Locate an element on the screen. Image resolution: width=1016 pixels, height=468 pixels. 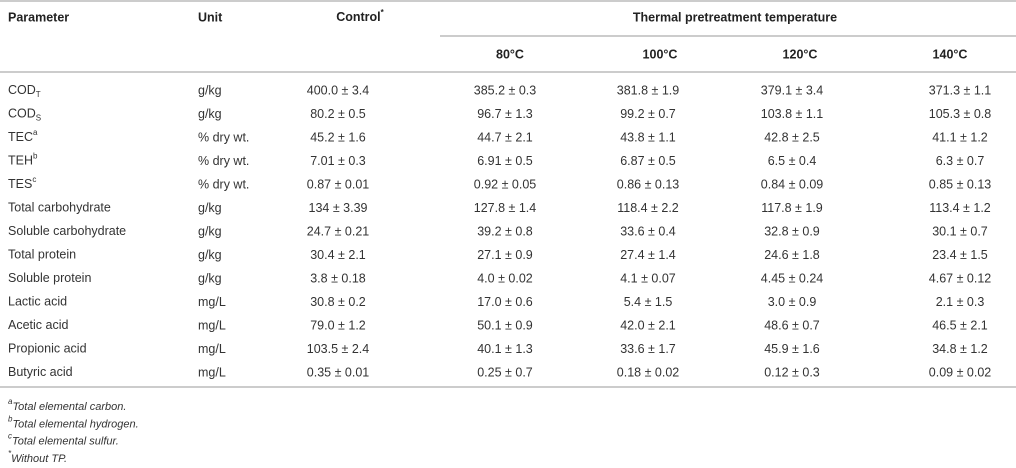
cell: 30.8 ± 0.2 is located at coordinates (338, 302).